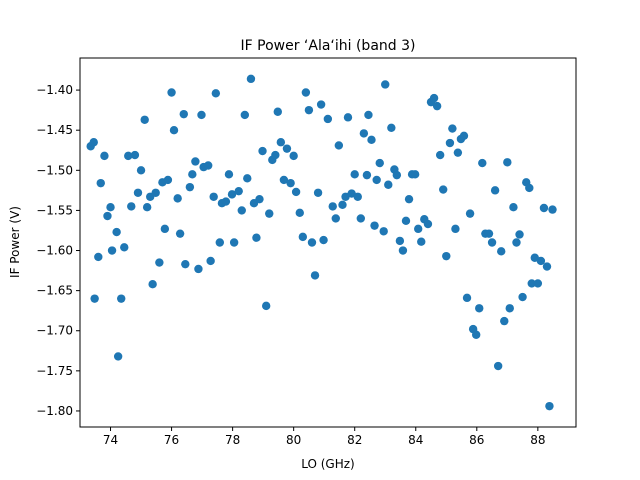  What do you see at coordinates (54, 90) in the screenshot?
I see `y-tick-label: −1.40` at bounding box center [54, 90].